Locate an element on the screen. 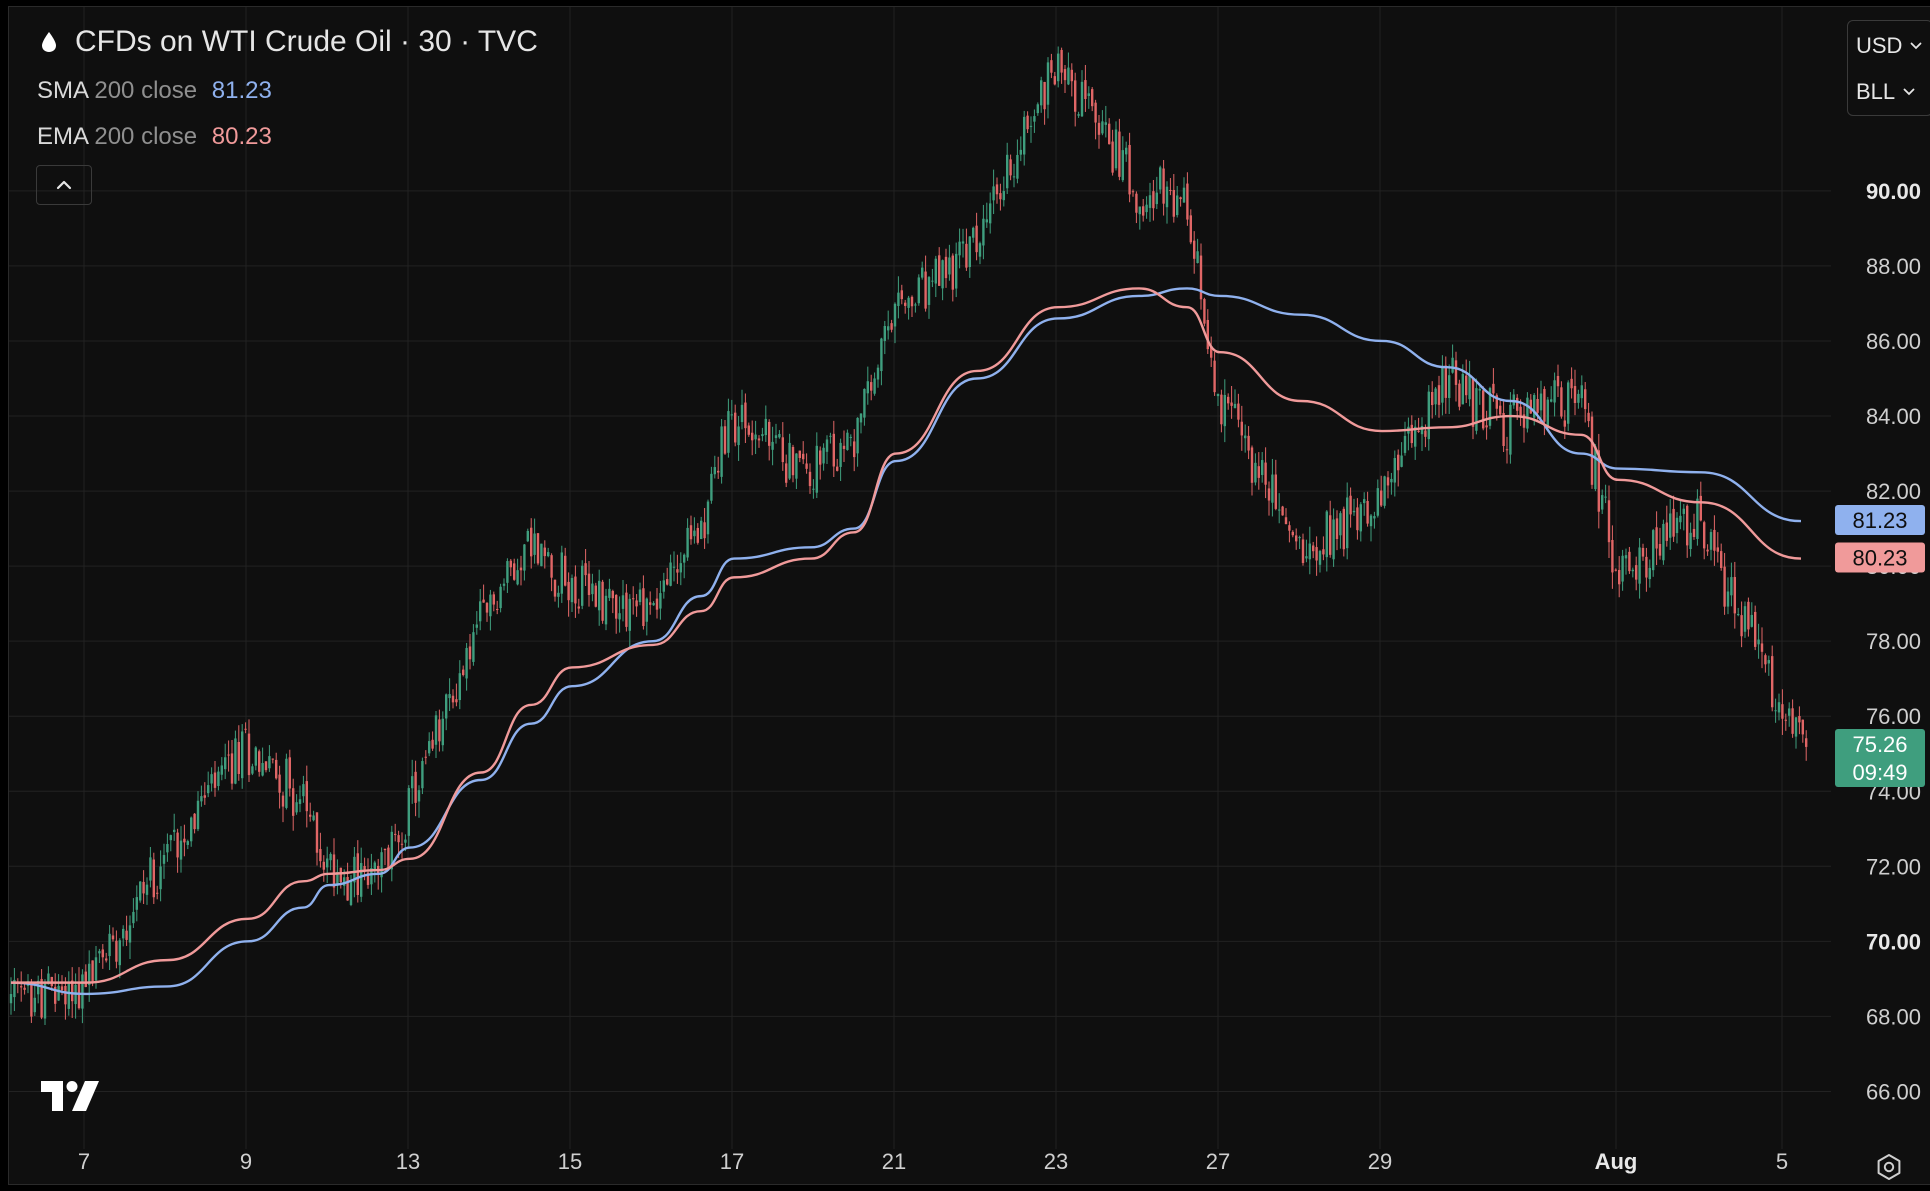  symbol-title: CFDs on WTI Crude Oil · 30 · TVC is located at coordinates (306, 42).